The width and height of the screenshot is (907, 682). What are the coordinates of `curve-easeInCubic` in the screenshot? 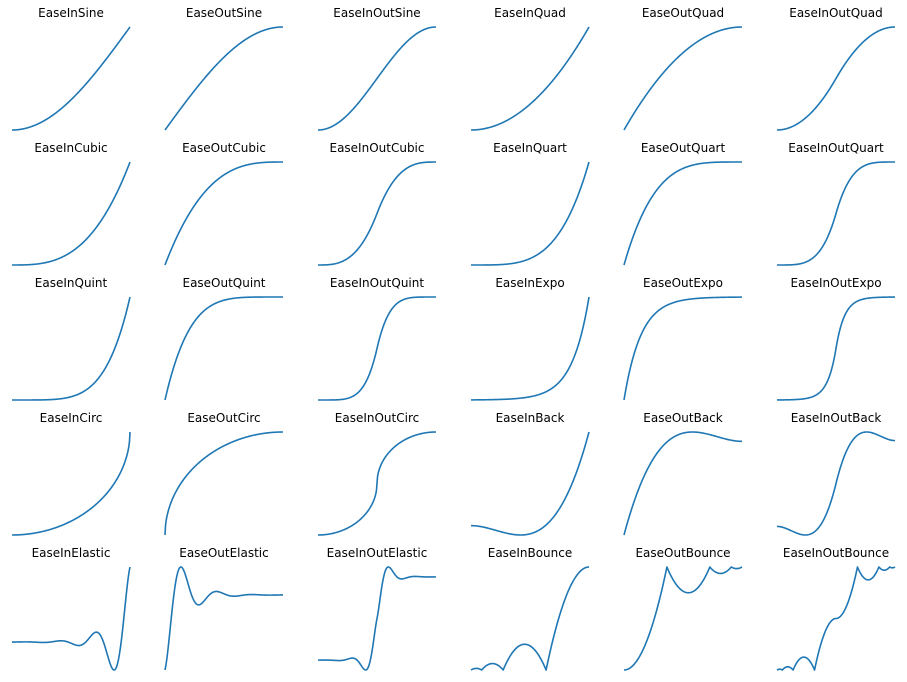 It's located at (71, 213).